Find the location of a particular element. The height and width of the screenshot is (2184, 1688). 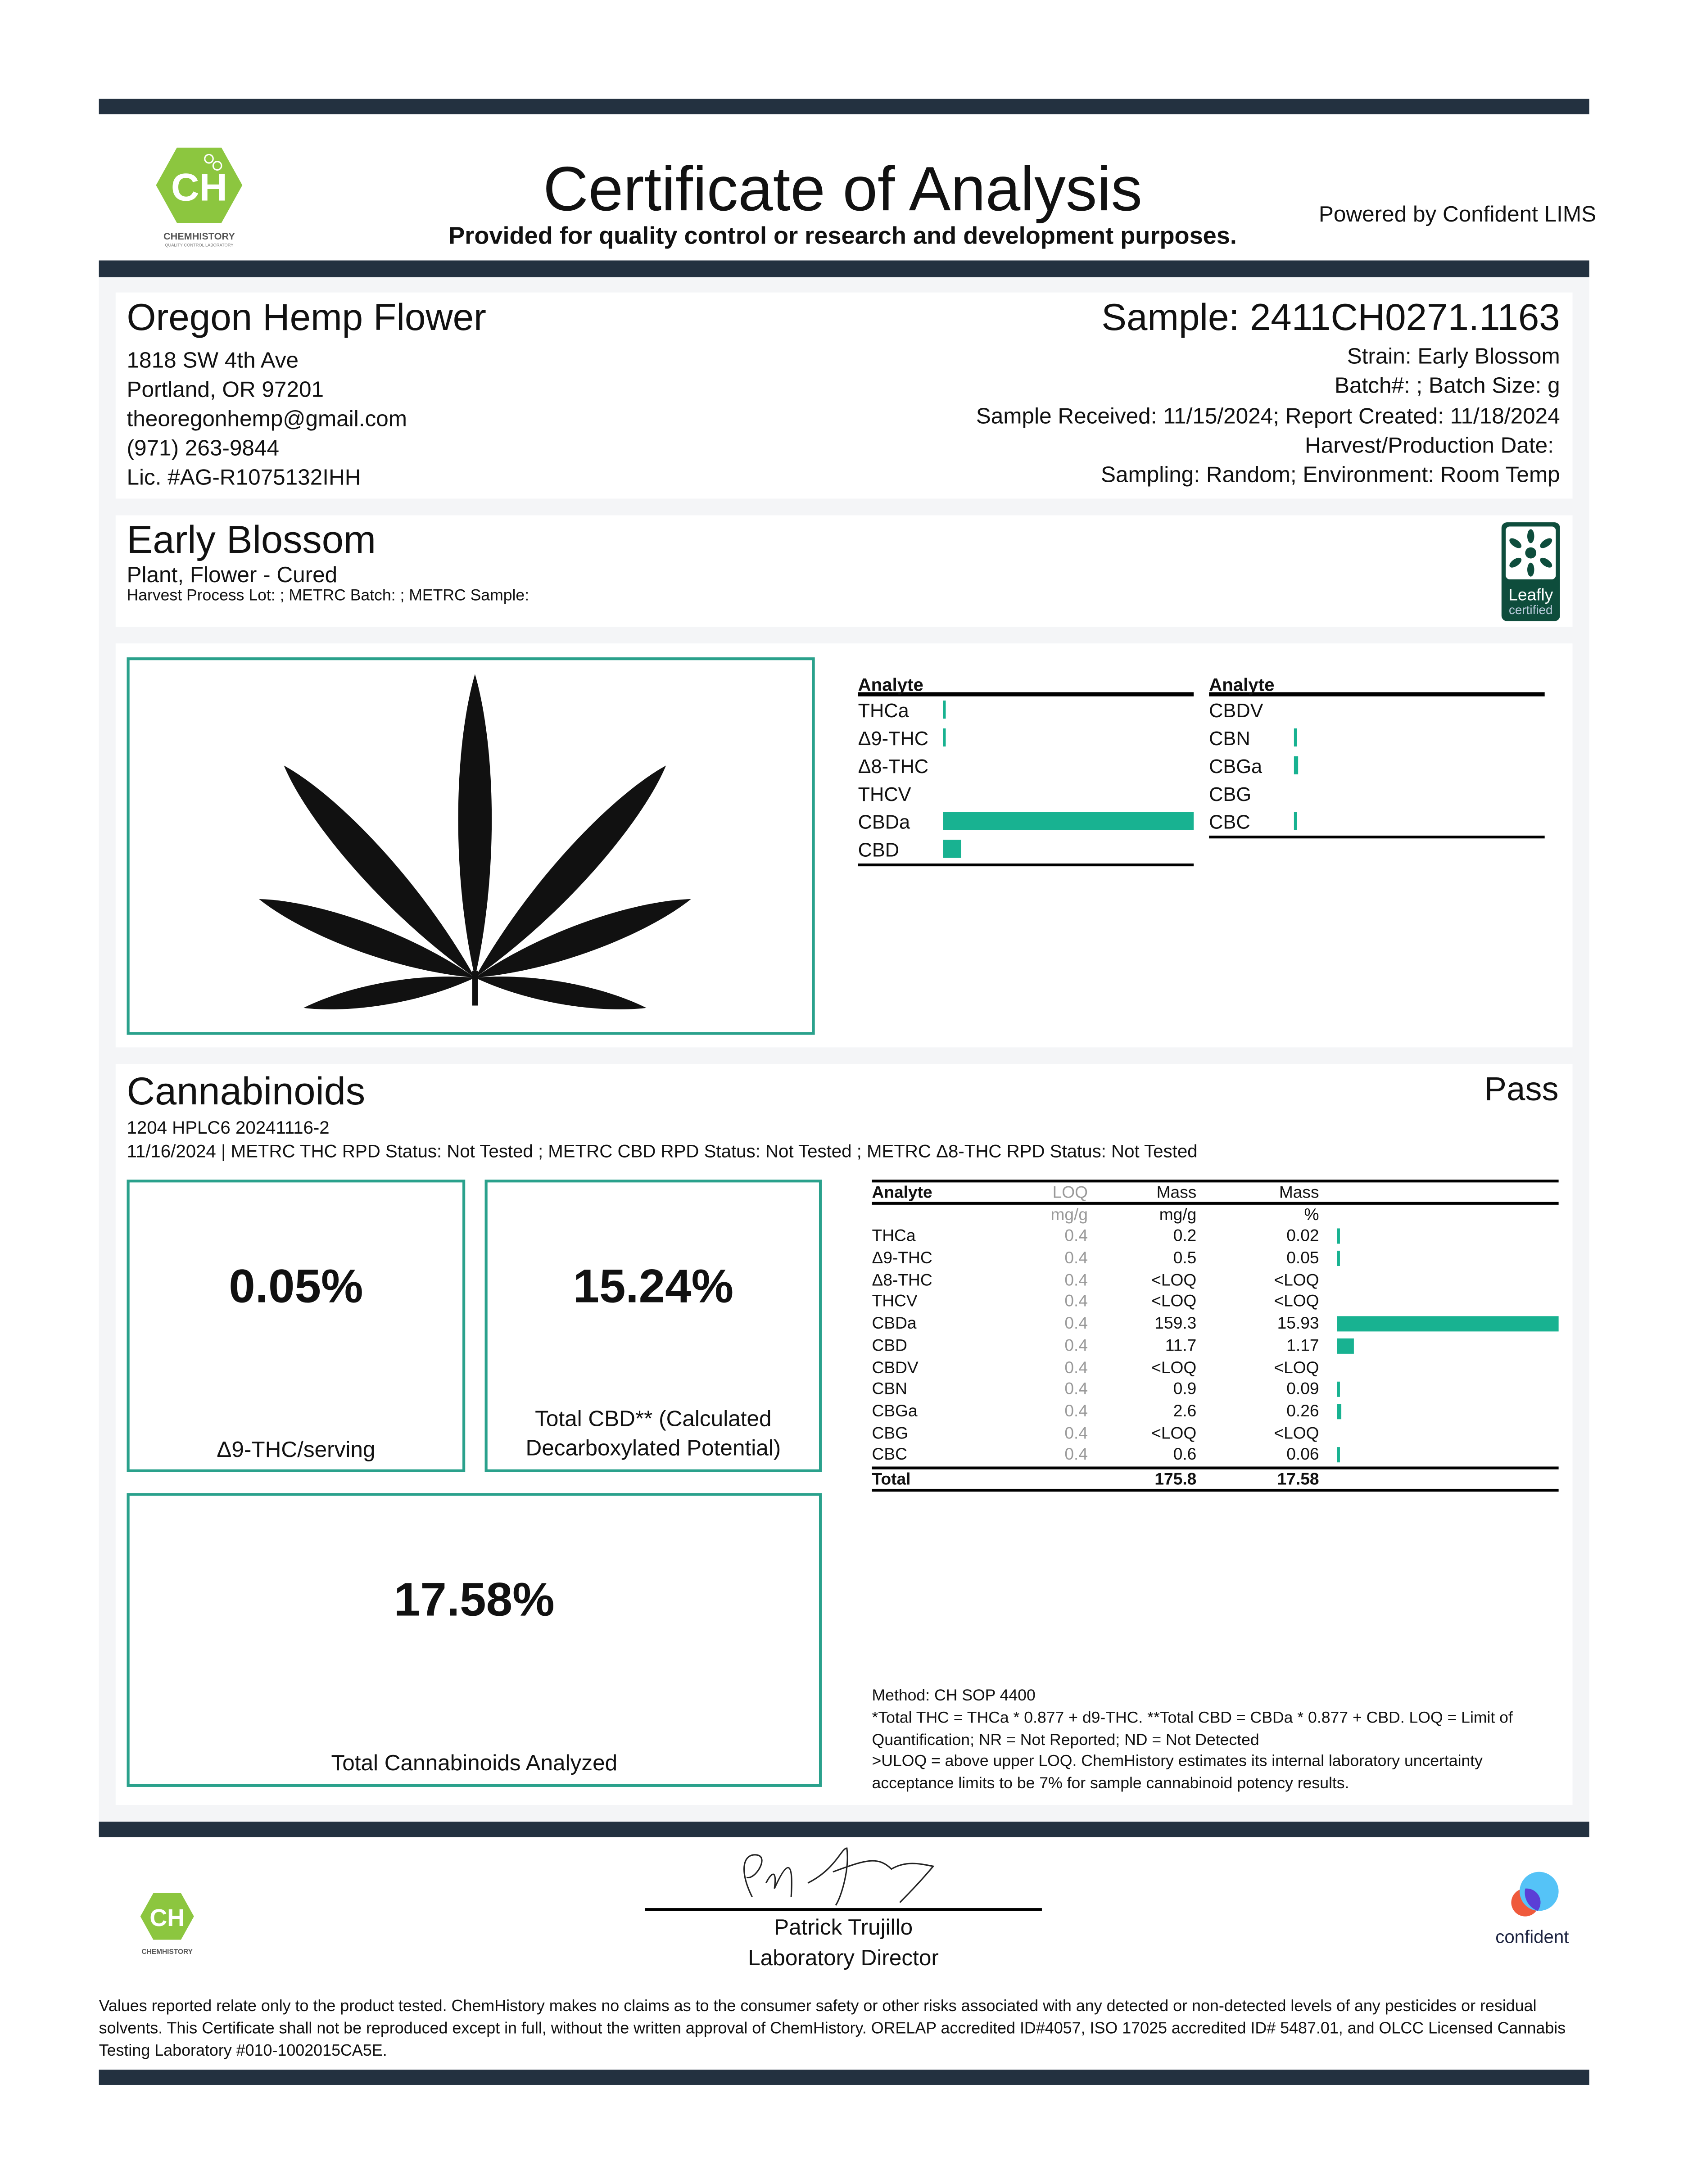

cell-pct: 0.02 is located at coordinates (1303, 1236).